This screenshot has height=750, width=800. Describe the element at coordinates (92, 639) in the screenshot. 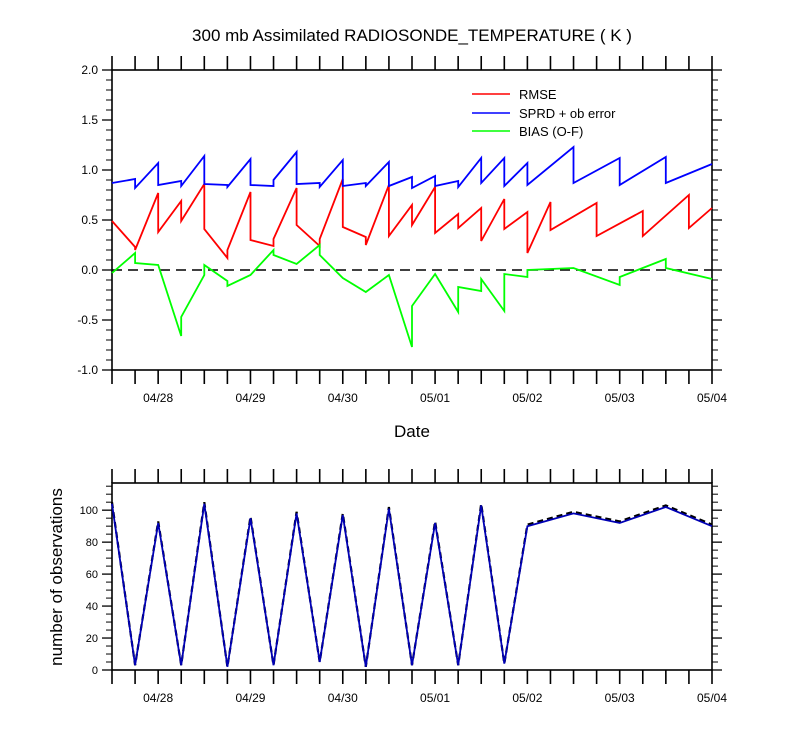

I see `bottom-y-tick-label: 20` at that location.